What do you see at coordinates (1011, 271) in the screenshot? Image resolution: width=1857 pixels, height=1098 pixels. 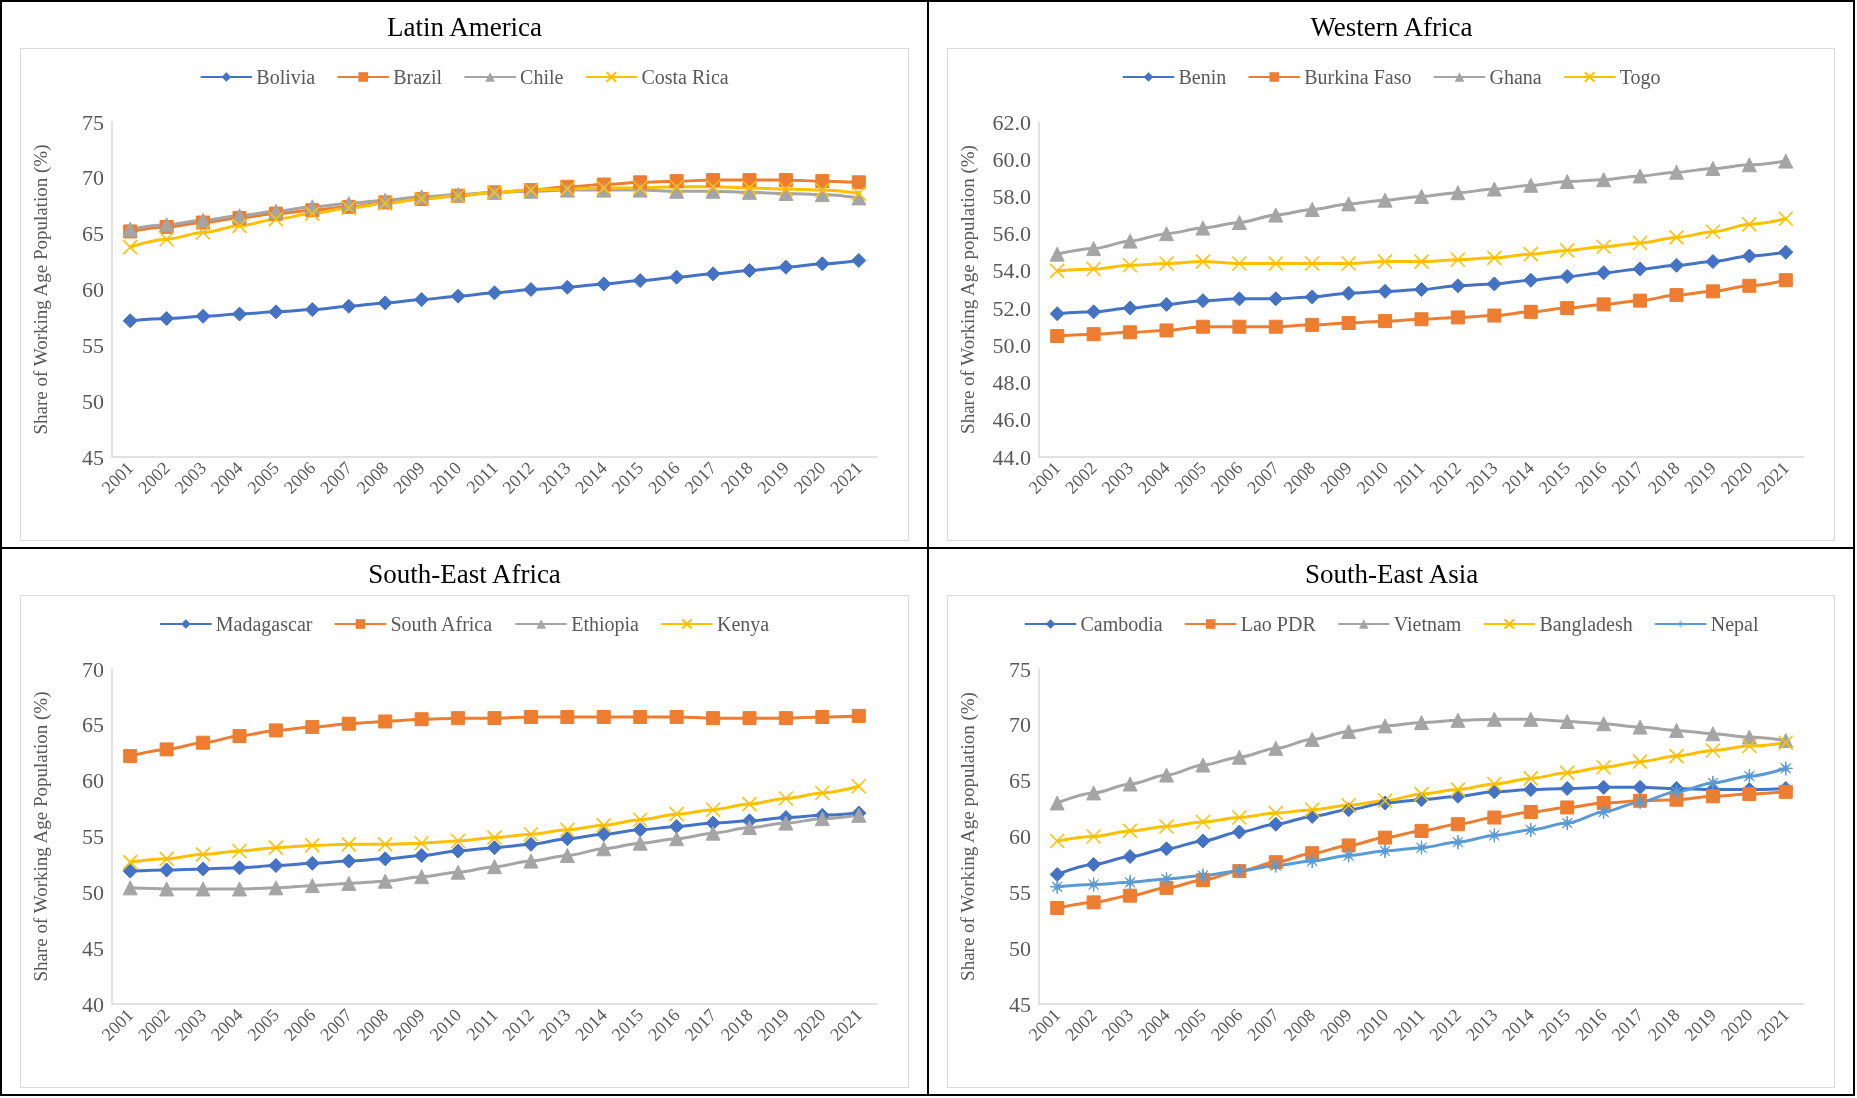 I see `y-tick-label: 54.0` at bounding box center [1011, 271].